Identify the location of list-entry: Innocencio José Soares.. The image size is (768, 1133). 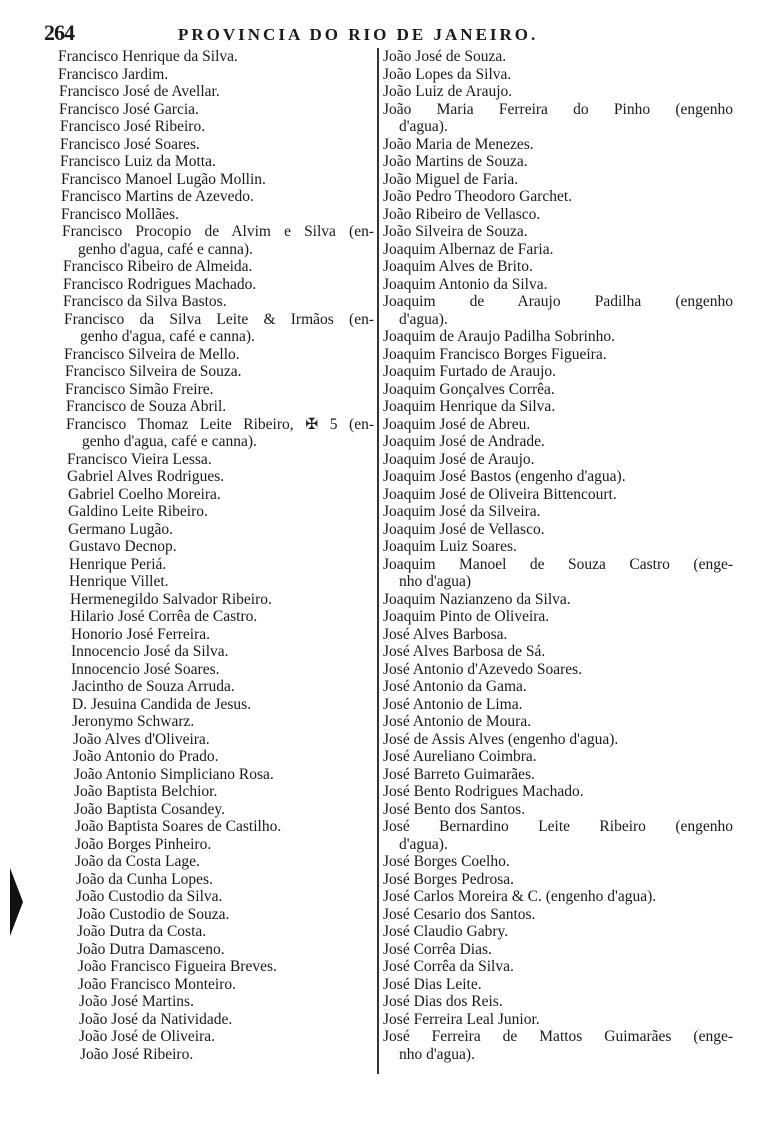
(216, 670).